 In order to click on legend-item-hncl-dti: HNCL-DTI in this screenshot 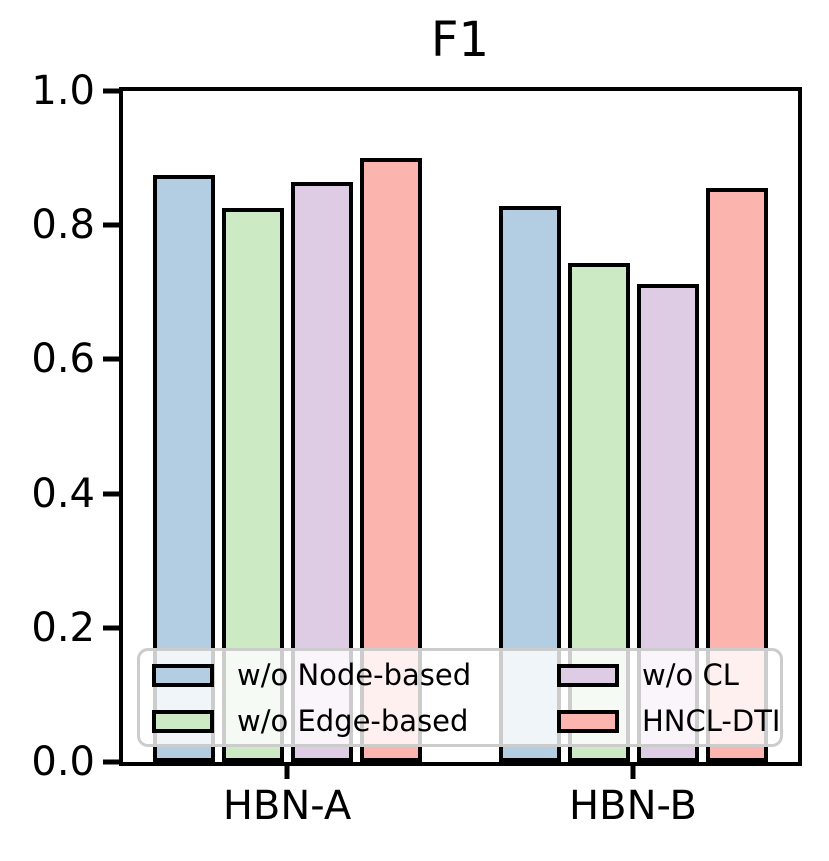, I will do `click(663, 720)`.